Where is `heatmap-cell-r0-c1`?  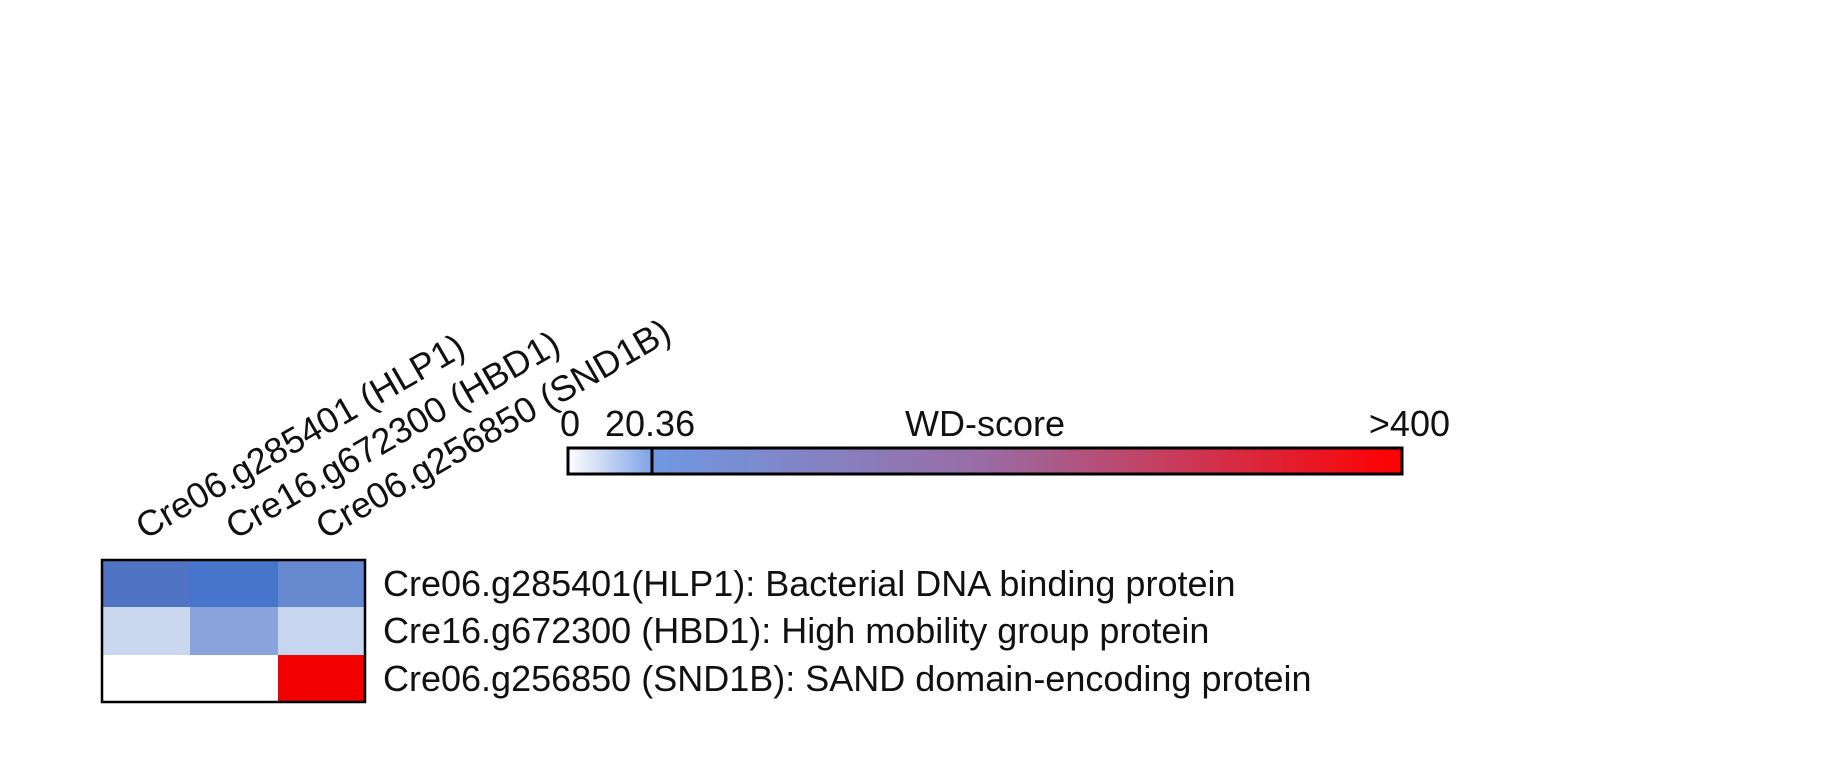 heatmap-cell-r0-c1 is located at coordinates (234, 583).